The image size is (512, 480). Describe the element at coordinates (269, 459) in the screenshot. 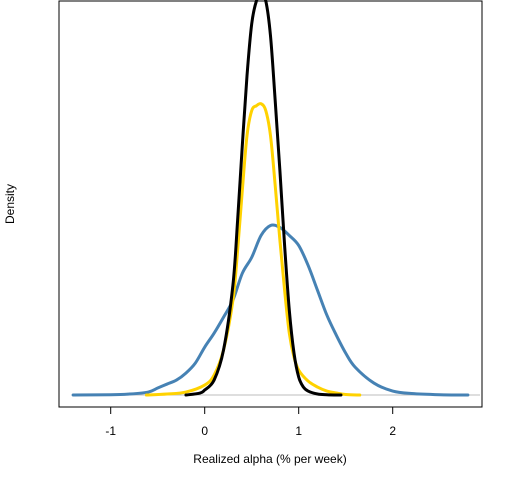

I see `x-axis-title: Realized alpha (% per week)` at that location.